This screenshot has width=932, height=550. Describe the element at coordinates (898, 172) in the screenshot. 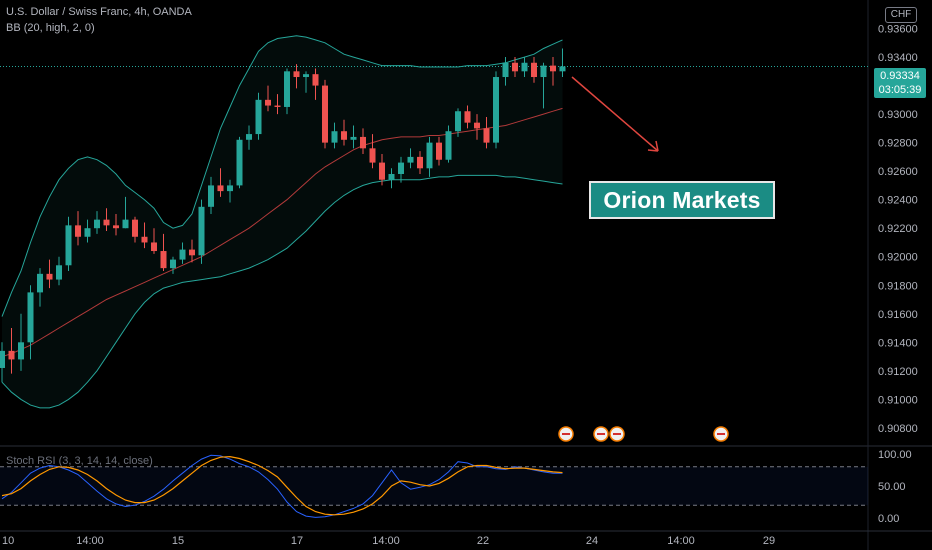

I see `price-tick-label: 0.92600` at that location.